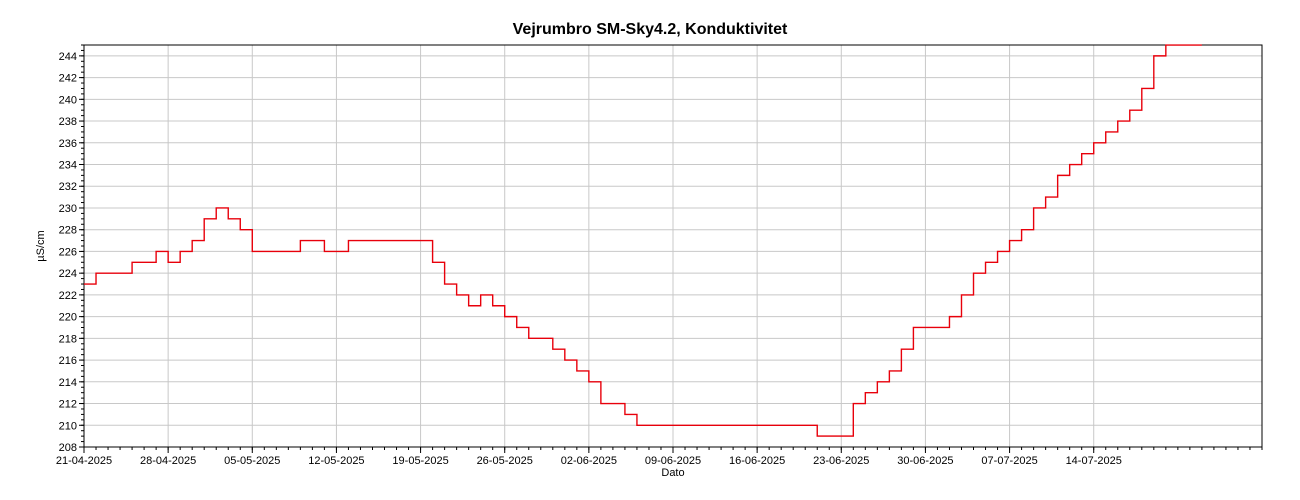  What do you see at coordinates (68, 166) in the screenshot?
I see `y-tick-label: 234` at bounding box center [68, 166].